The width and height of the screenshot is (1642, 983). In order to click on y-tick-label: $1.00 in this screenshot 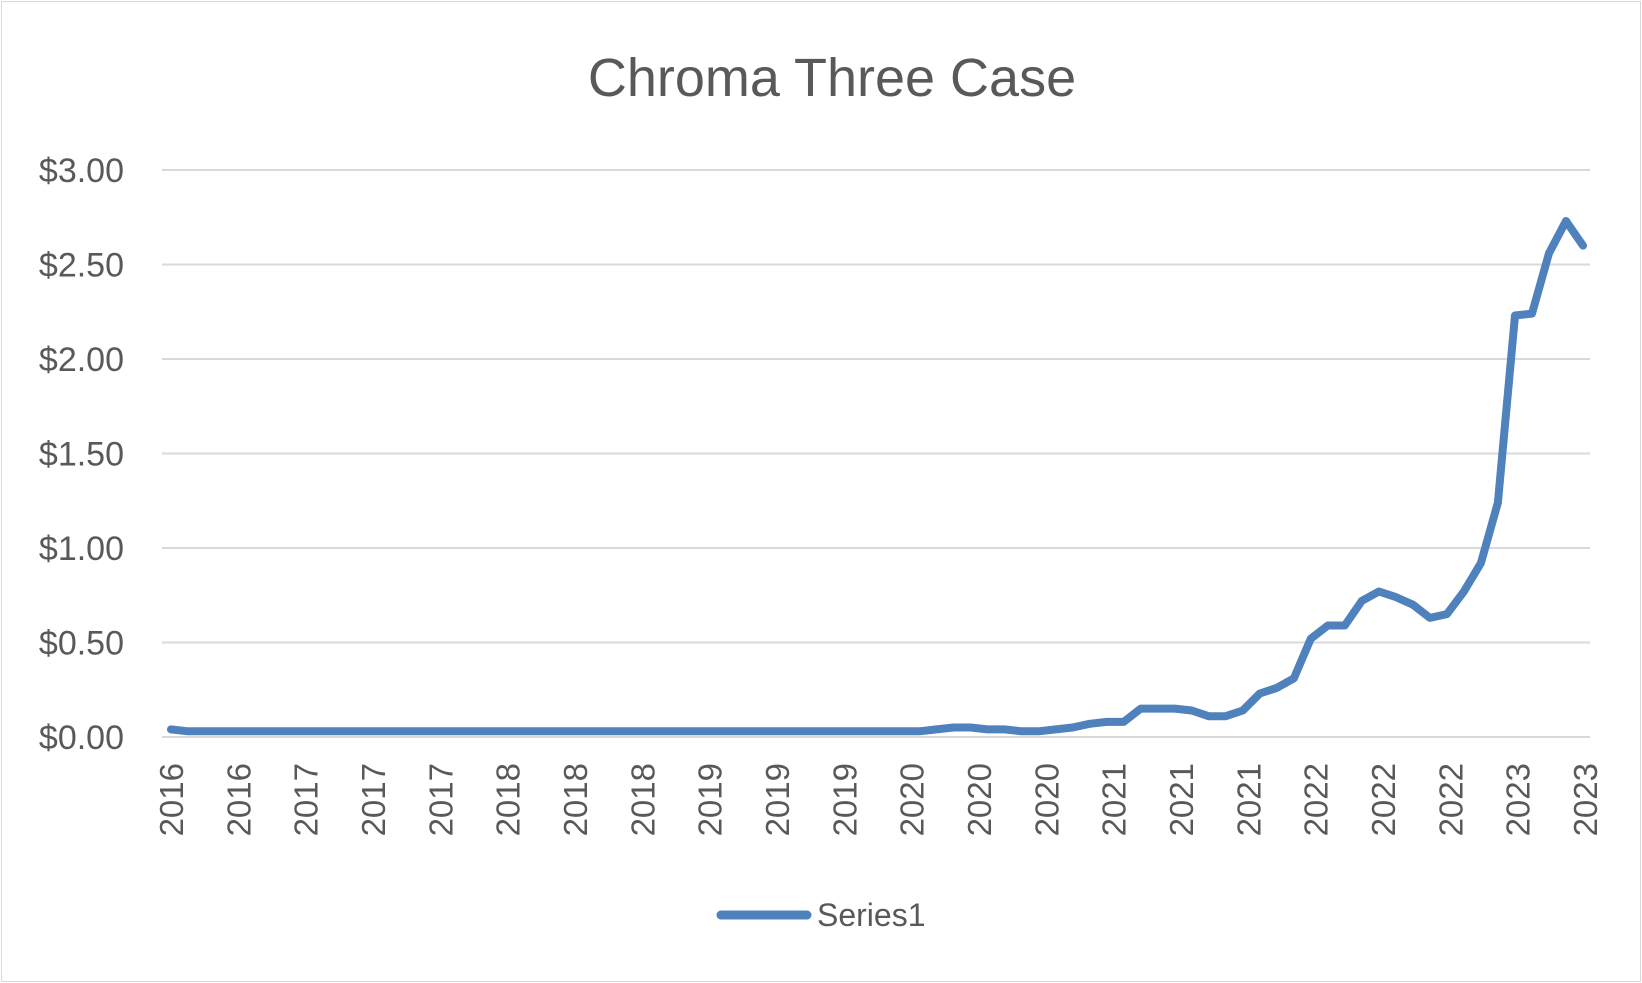, I will do `click(81, 549)`.